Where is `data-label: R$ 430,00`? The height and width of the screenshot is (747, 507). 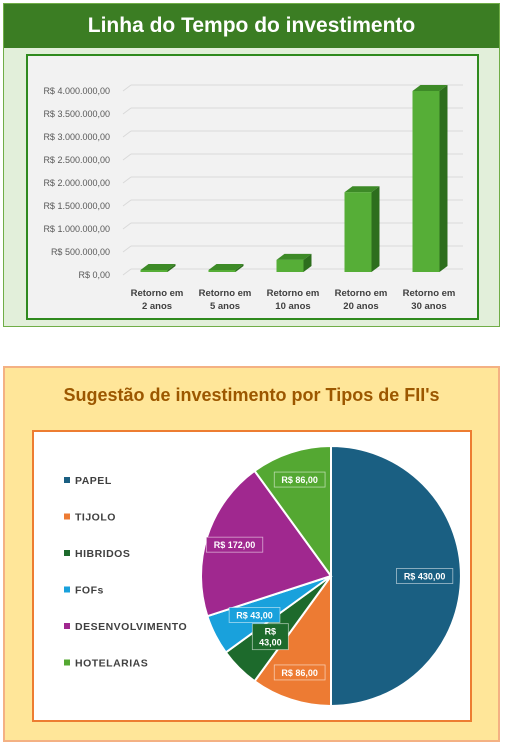 data-label: R$ 430,00 is located at coordinates (425, 577).